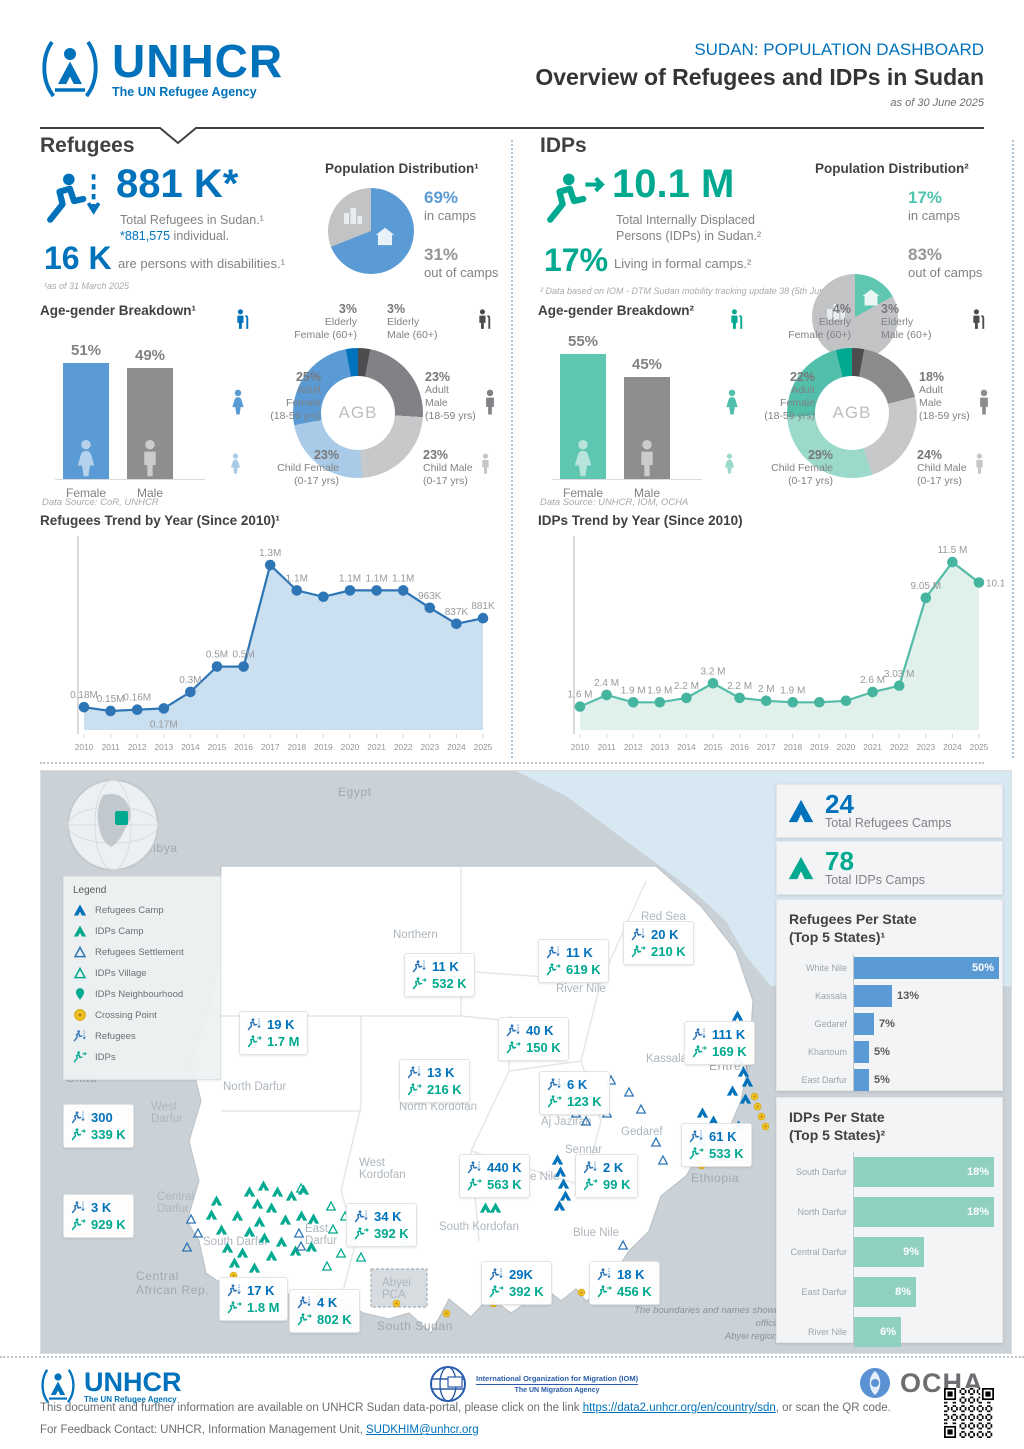  I want to click on refugees-disabilities-number: 16 K, so click(78, 258).